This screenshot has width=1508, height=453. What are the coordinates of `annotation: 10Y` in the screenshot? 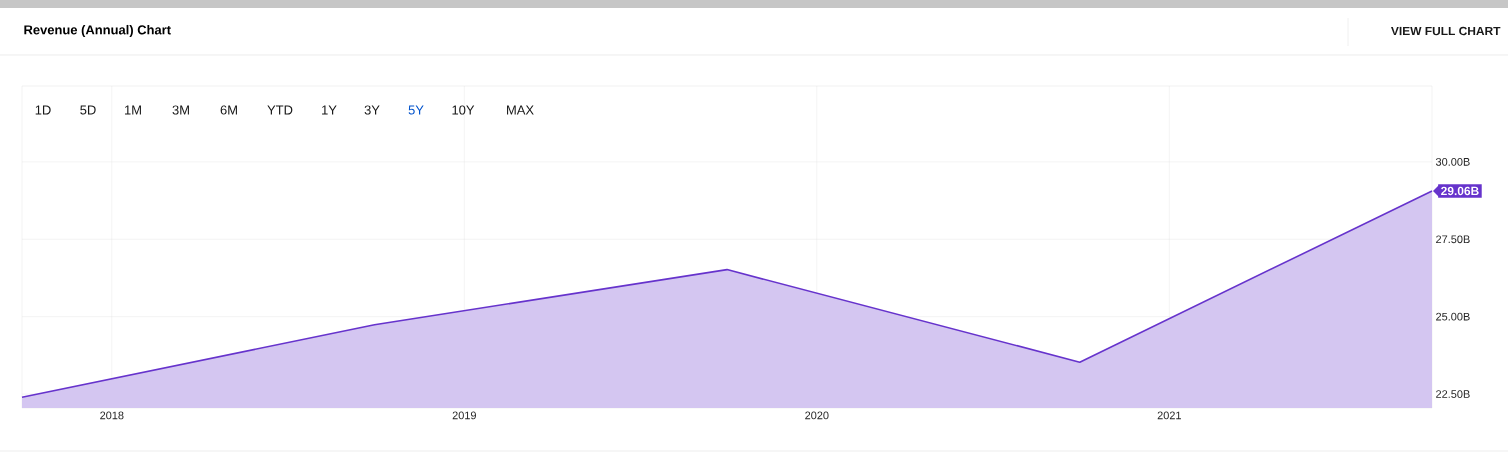 It's located at (463, 110).